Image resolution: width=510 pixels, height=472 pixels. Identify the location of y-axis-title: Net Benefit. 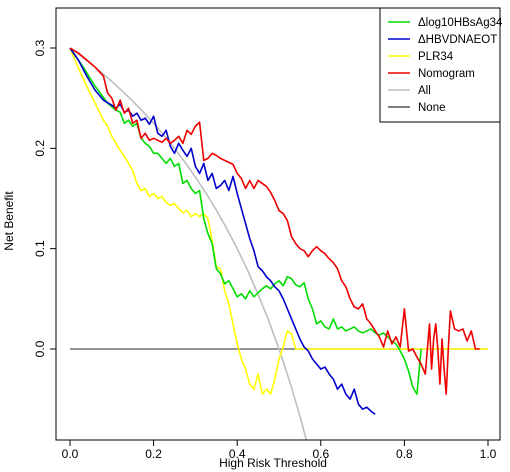
(9, 221).